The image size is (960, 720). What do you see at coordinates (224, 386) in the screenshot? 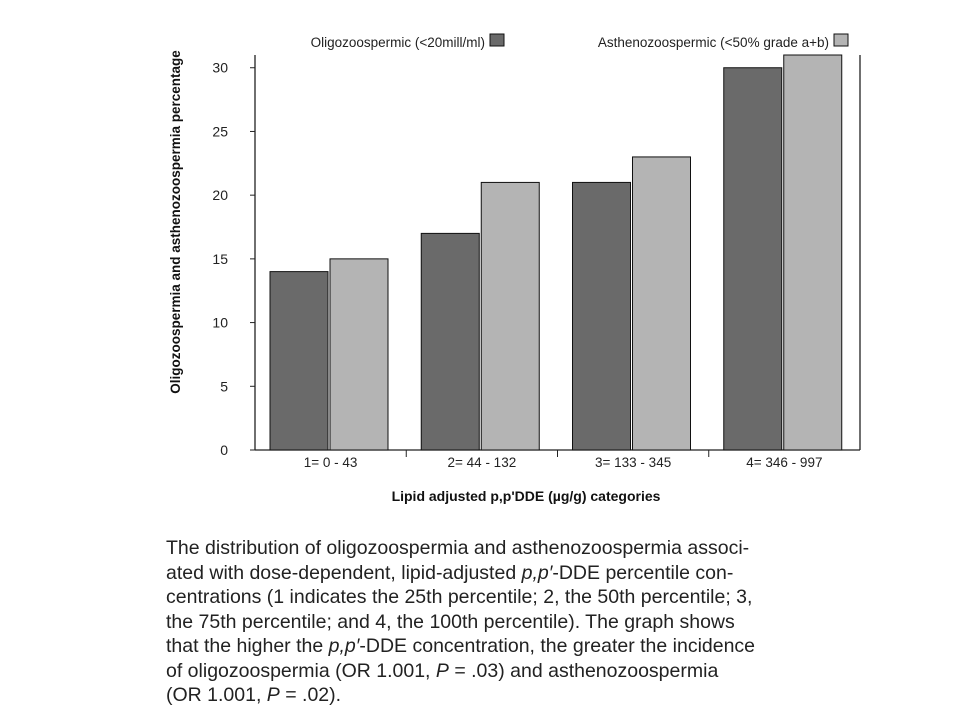
I see `y-tick-label: 5` at bounding box center [224, 386].